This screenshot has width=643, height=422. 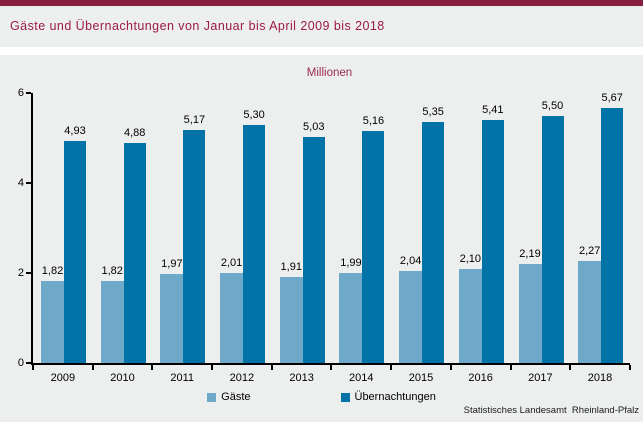 I want to click on legend-item: Gäste, so click(x=229, y=397).